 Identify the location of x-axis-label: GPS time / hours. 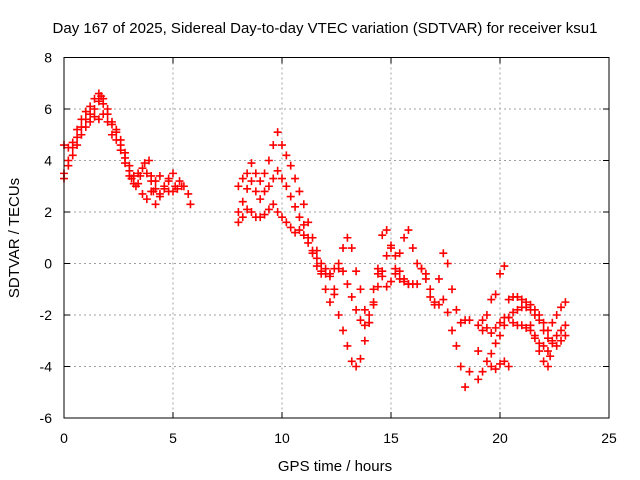
(335, 466).